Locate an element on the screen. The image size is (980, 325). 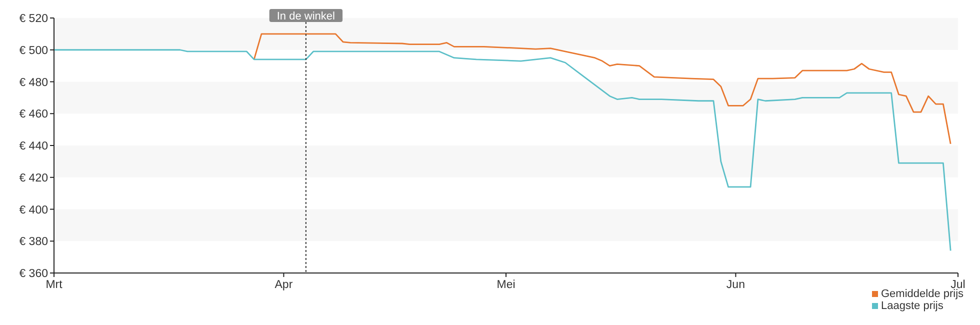
y-tick-label: € 400 is located at coordinates (33, 210).